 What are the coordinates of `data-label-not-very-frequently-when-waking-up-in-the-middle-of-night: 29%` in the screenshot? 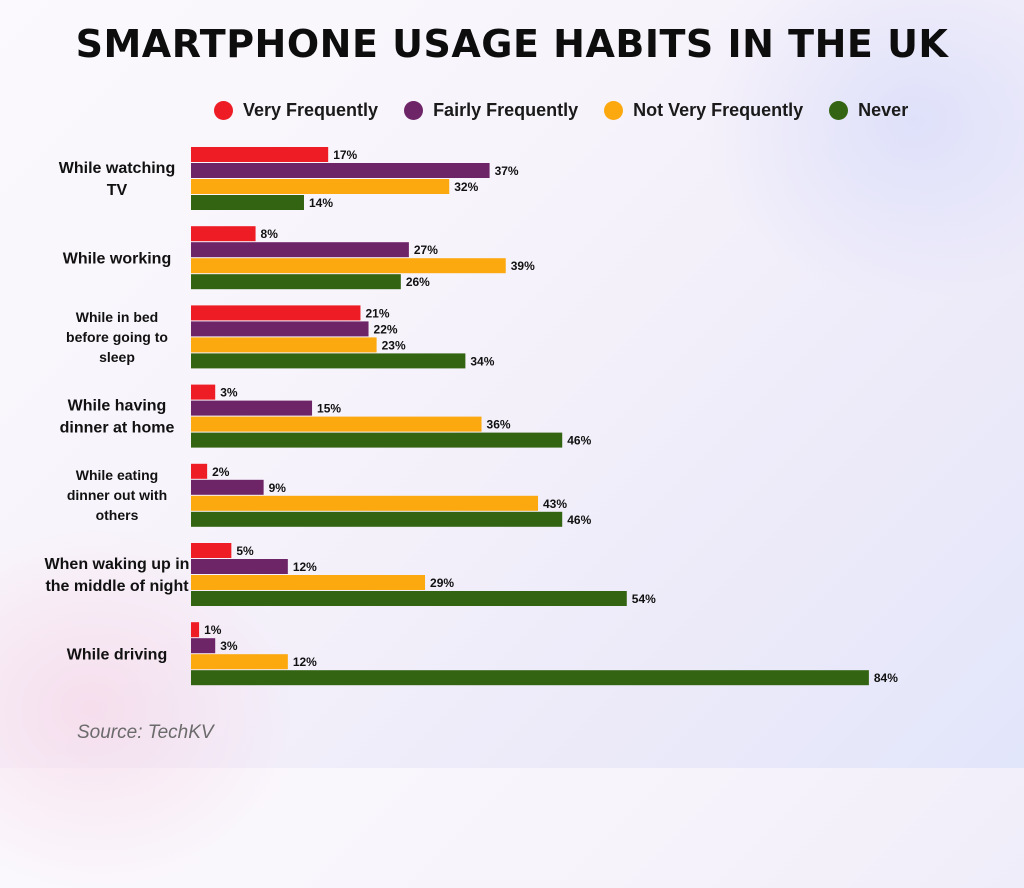 It's located at (442, 583).